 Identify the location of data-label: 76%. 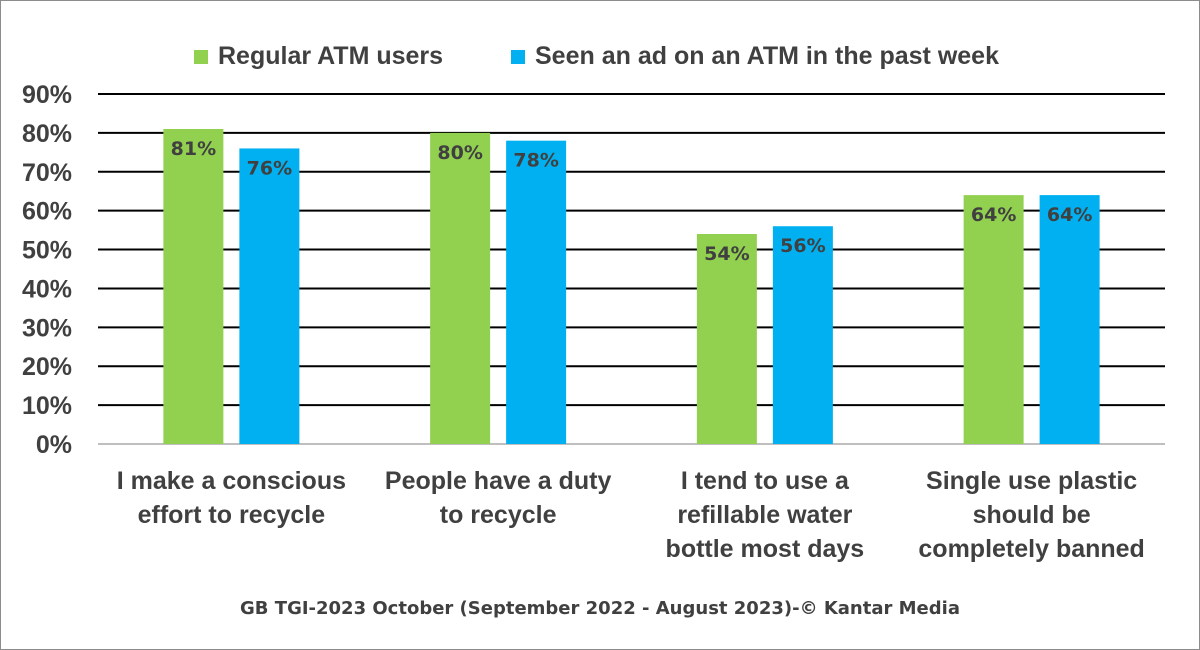
(269, 168).